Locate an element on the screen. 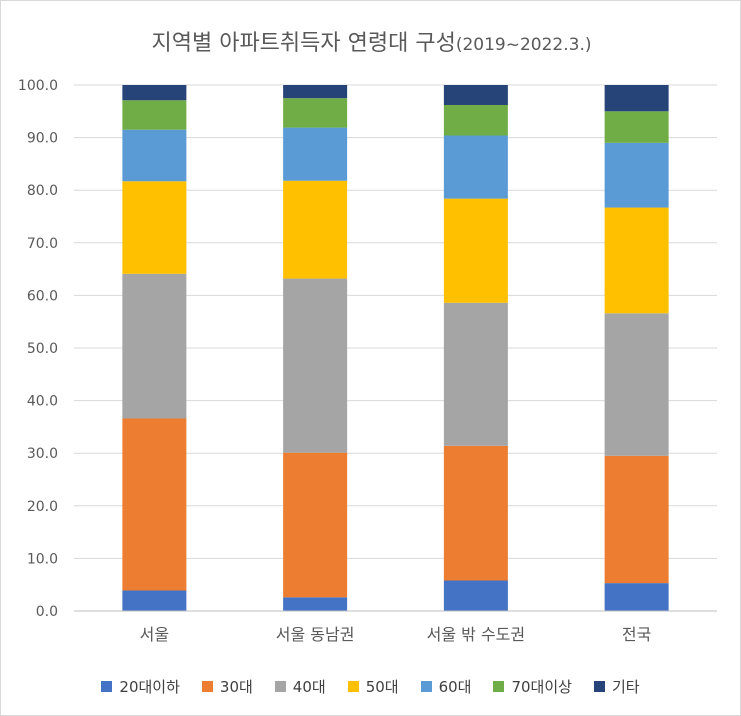  y-tick-label: 20.0 is located at coordinates (42, 507).